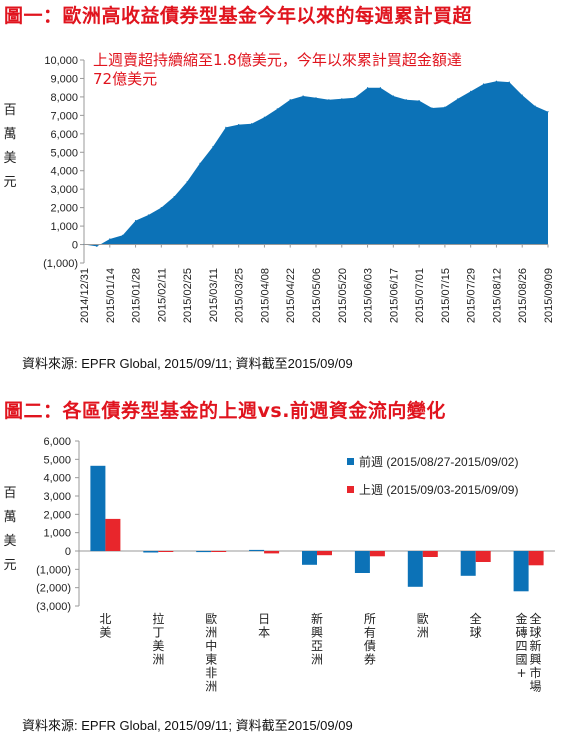 The image size is (565, 737). What do you see at coordinates (536, 672) in the screenshot?
I see `figure2-category-char: 市` at bounding box center [536, 672].